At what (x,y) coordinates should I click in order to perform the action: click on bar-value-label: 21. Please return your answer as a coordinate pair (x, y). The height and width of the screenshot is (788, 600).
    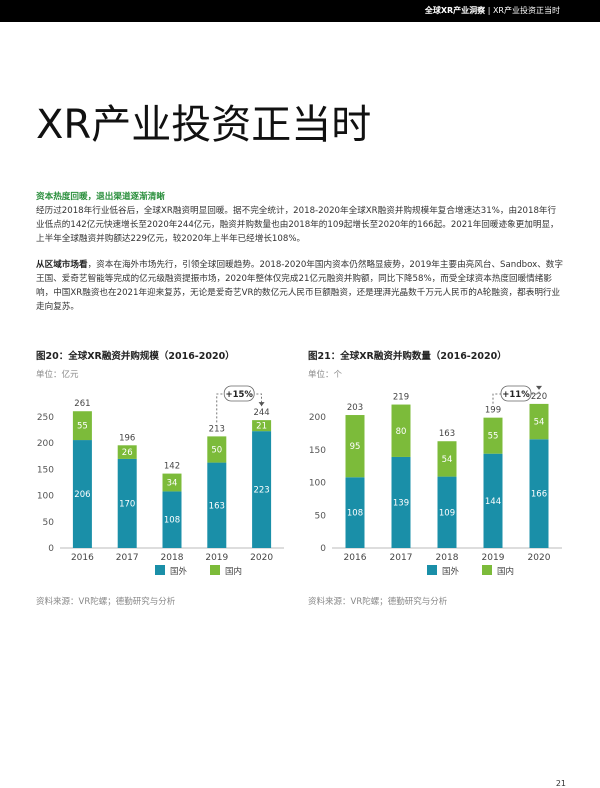
    Looking at the image, I should click on (261, 427).